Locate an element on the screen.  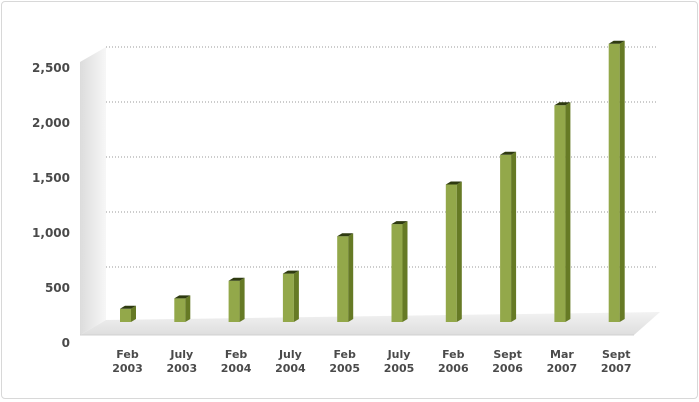
chart-floor is located at coordinates (370, 323).